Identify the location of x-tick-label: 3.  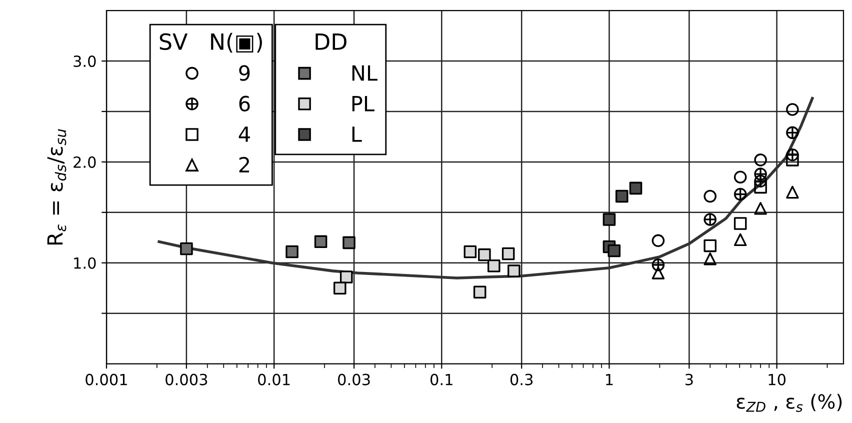
(689, 380).